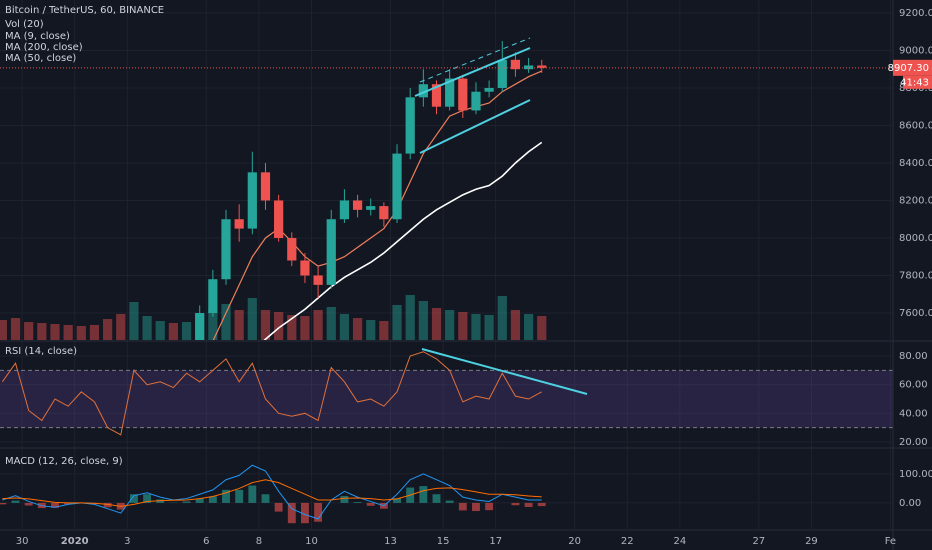 The height and width of the screenshot is (550, 932). What do you see at coordinates (915, 275) in the screenshot?
I see `y-tick-label: 7800.00` at bounding box center [915, 275].